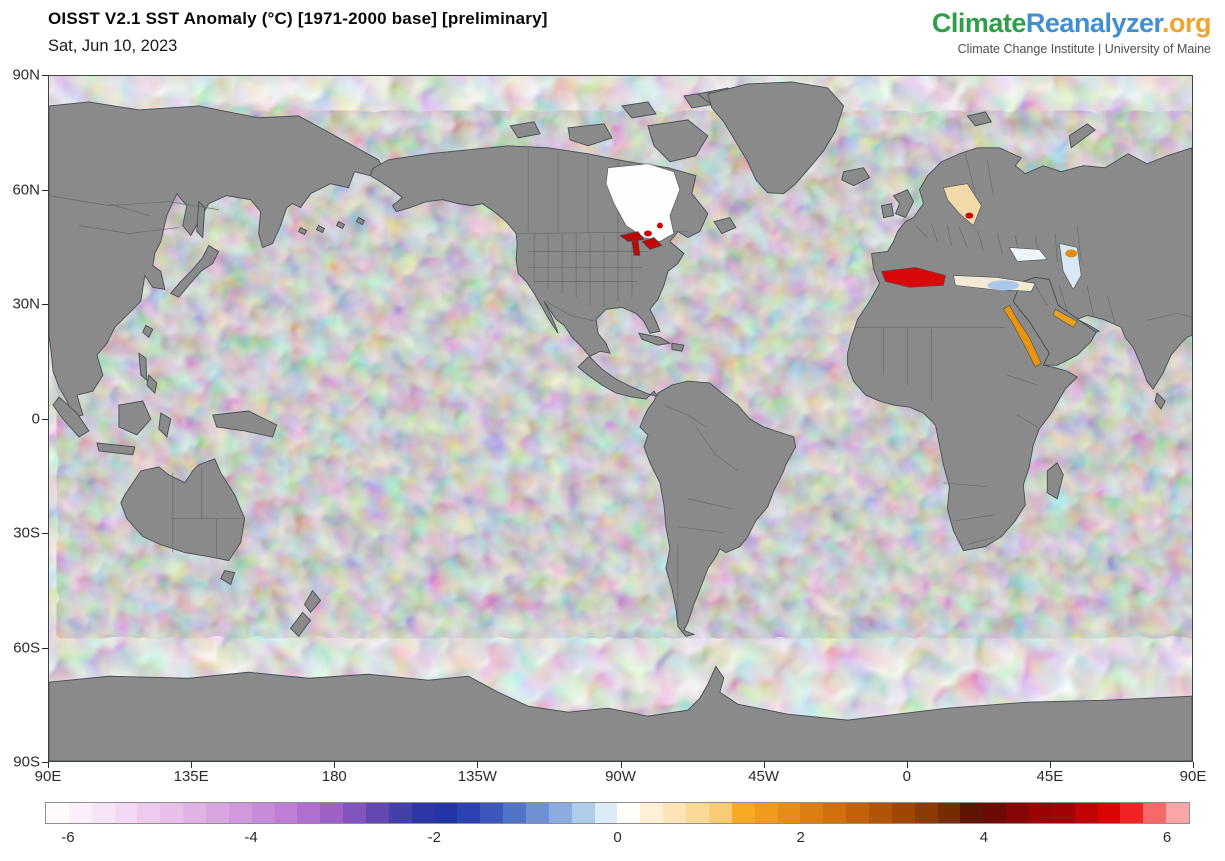 The image size is (1225, 861). What do you see at coordinates (245, 424) in the screenshot?
I see `new-guinea` at bounding box center [245, 424].